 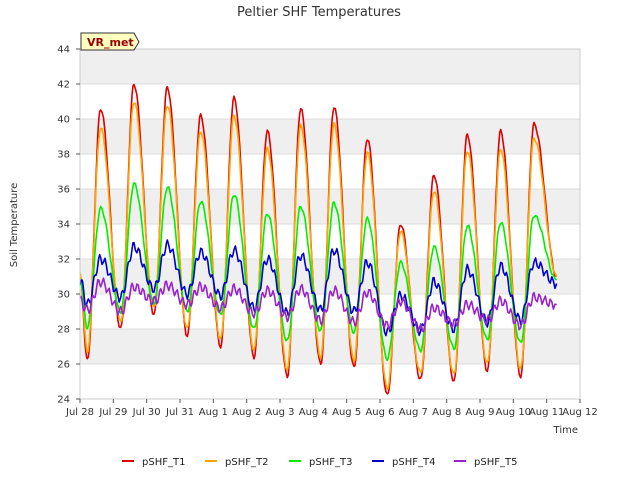 I want to click on y-axis-label: Soil Temperature, so click(x=14, y=225).